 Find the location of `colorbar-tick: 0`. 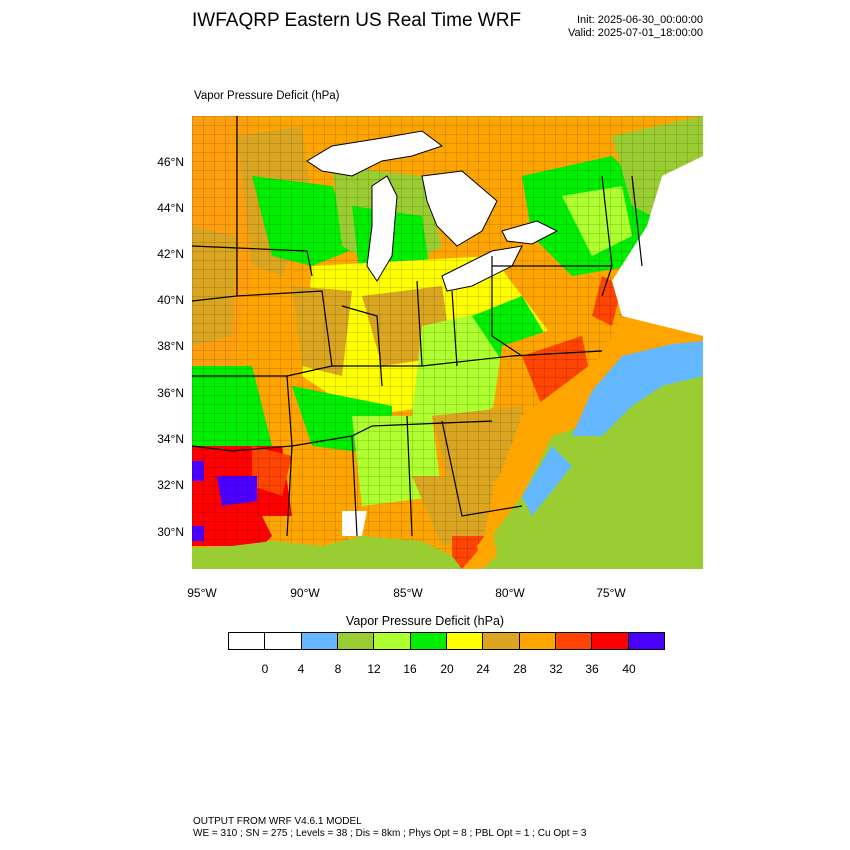

colorbar-tick: 0 is located at coordinates (265, 669).